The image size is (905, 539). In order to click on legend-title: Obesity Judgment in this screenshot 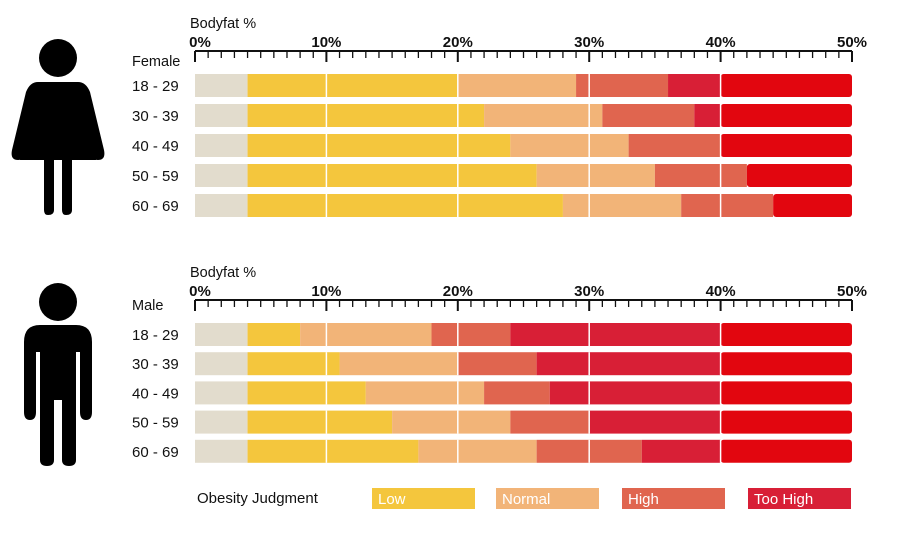, I will do `click(258, 498)`.